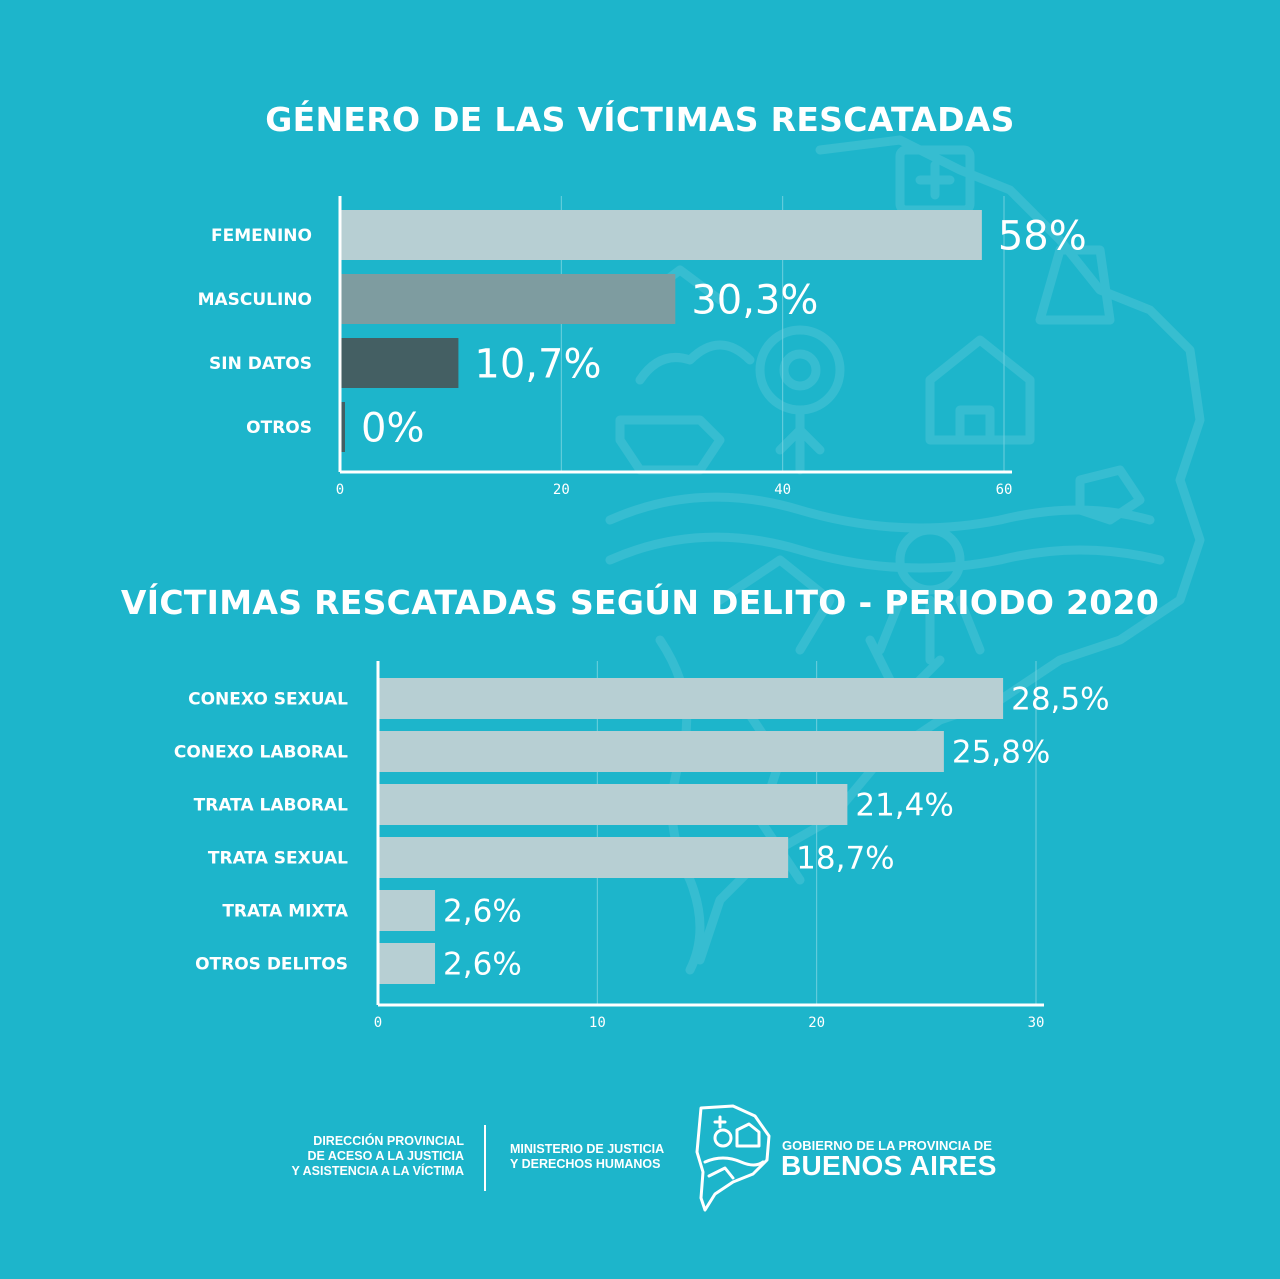 This screenshot has width=1280, height=1279. I want to click on category-label: OTROS DELITOS, so click(271, 965).